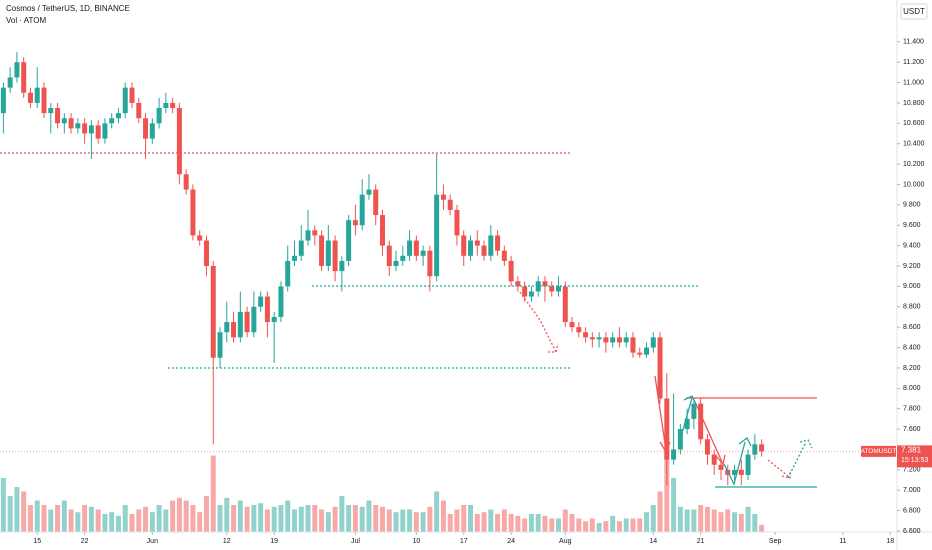 The image size is (932, 550). I want to click on up-arrow, so click(737, 461).